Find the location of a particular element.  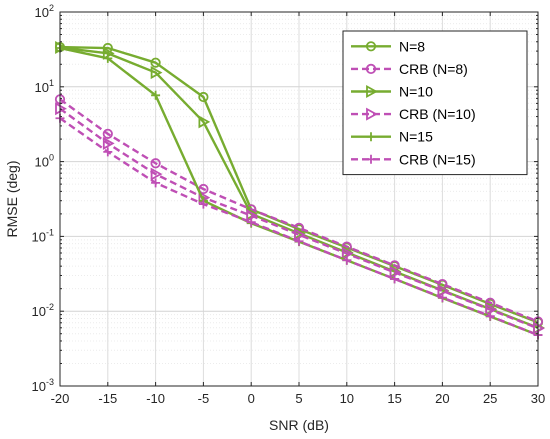

y-tick-label: 10² is located at coordinates (44, 11).